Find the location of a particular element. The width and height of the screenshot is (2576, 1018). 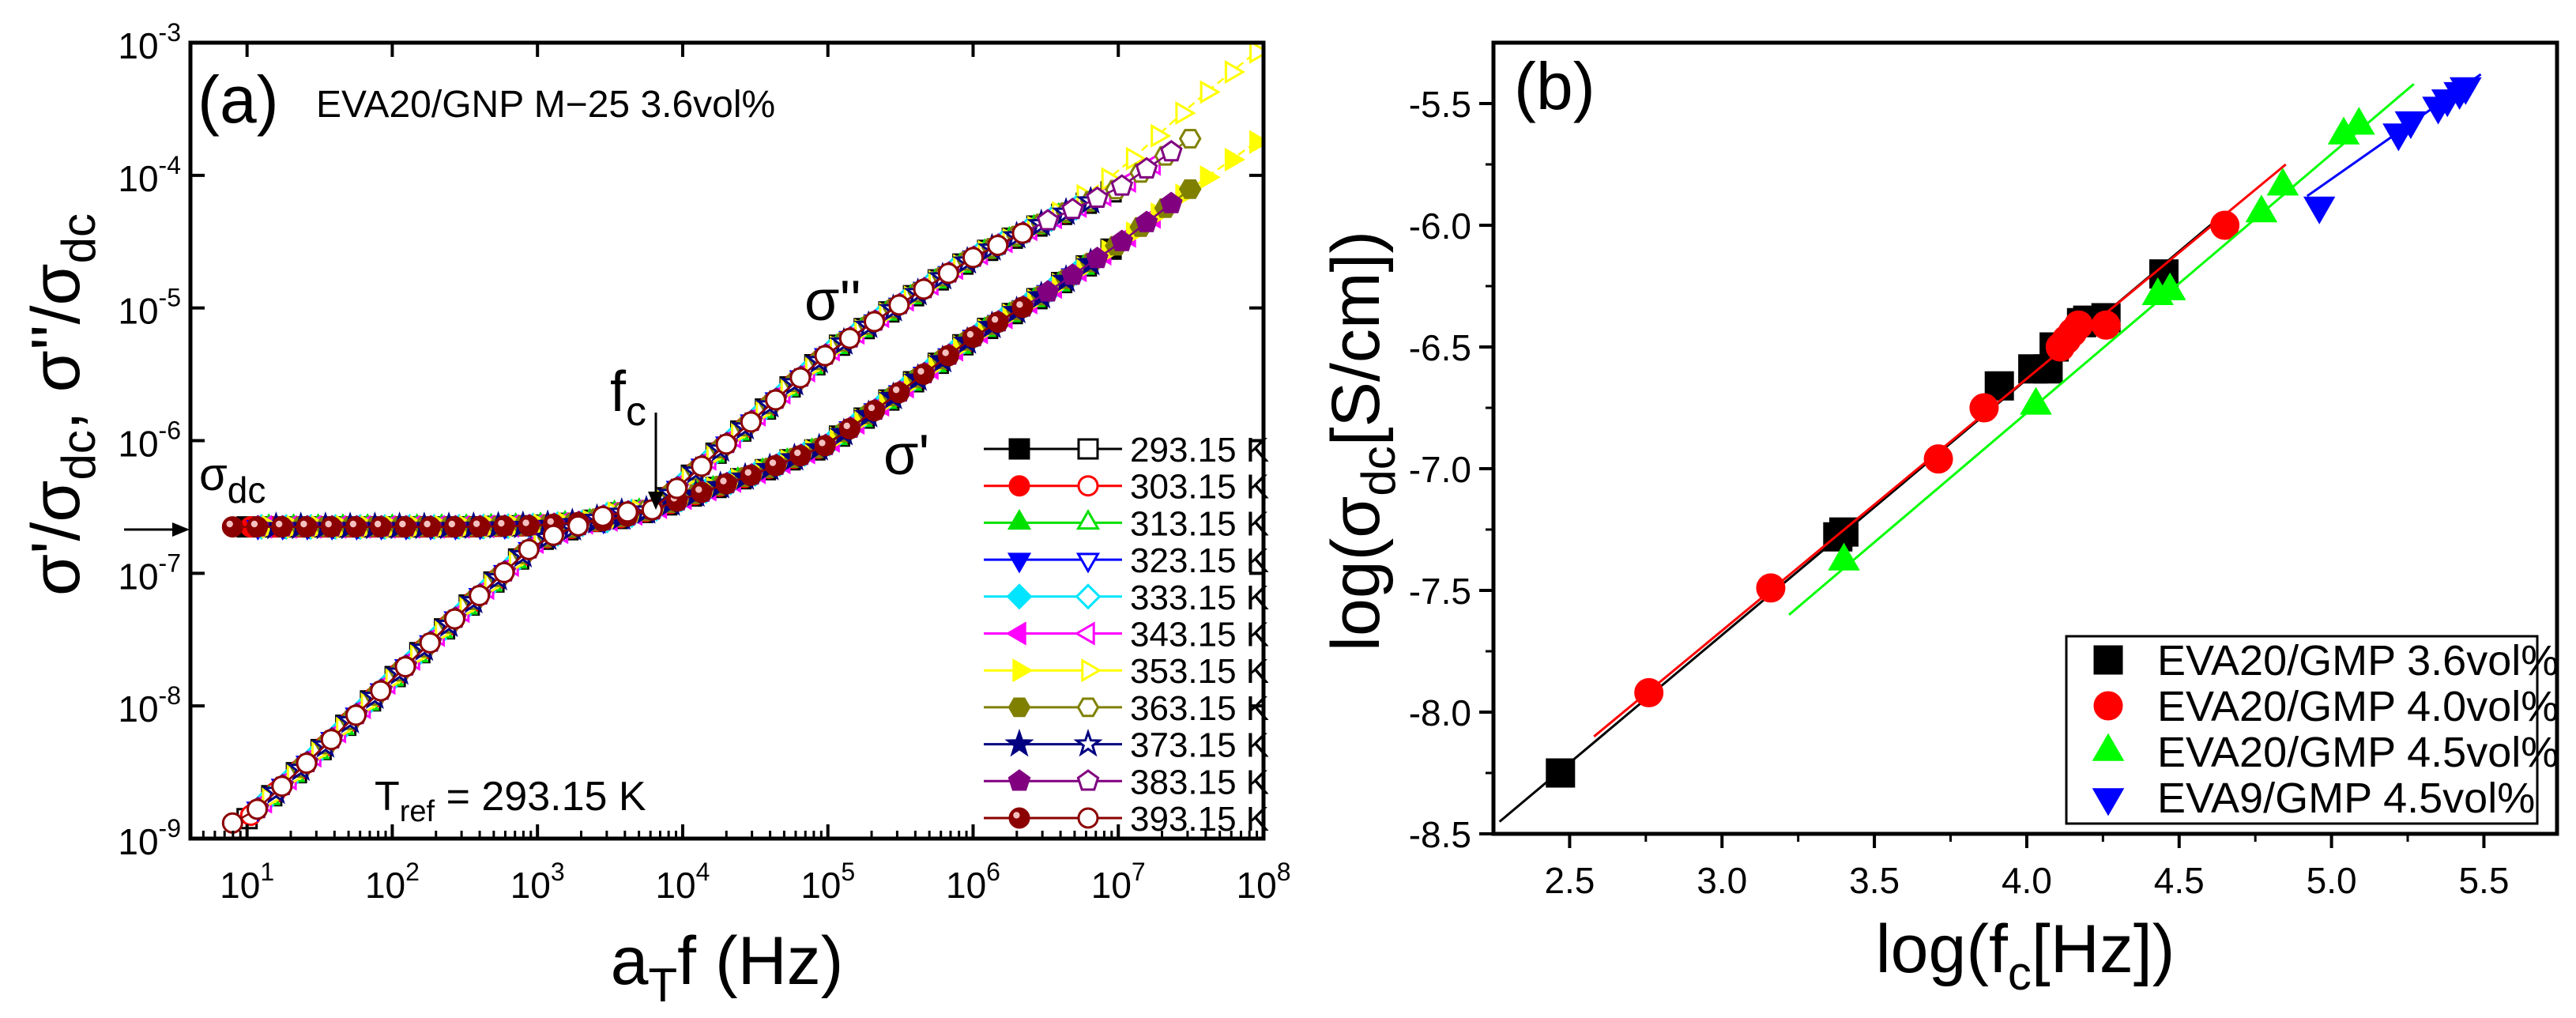

legend-label: 353.15 K is located at coordinates (1199, 671).